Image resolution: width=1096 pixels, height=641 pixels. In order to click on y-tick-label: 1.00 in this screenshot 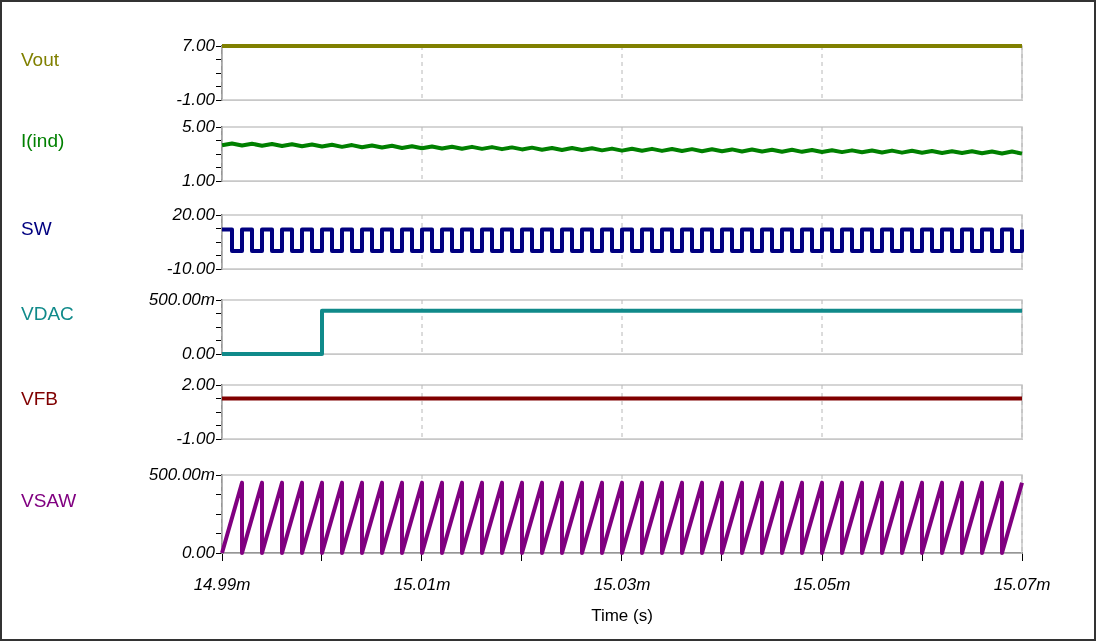, I will do `click(198, 180)`.